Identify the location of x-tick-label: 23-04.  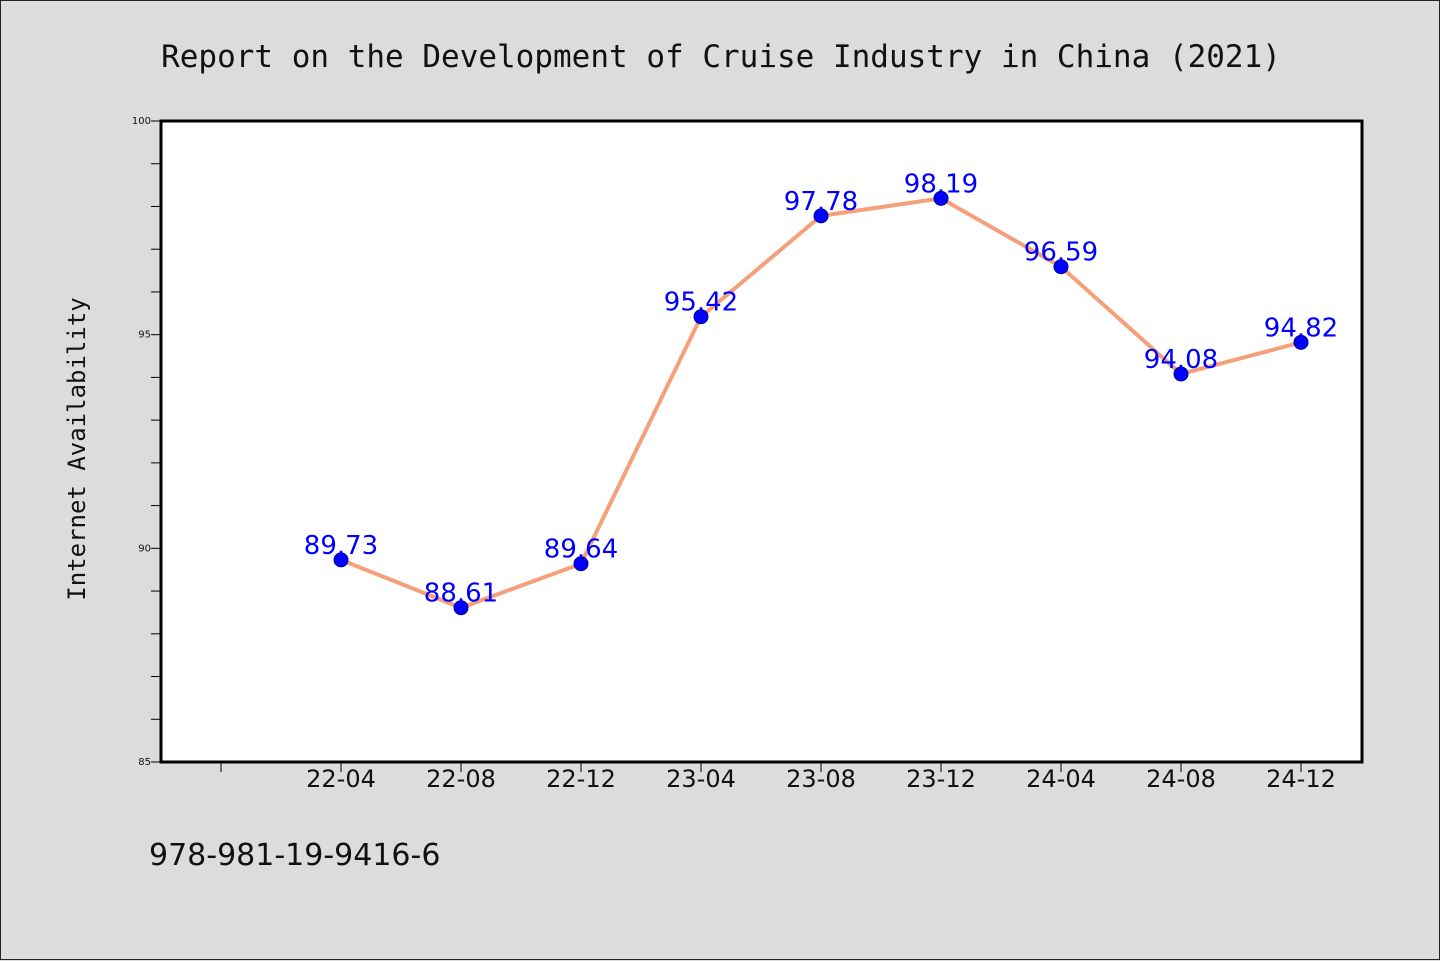
(701, 779).